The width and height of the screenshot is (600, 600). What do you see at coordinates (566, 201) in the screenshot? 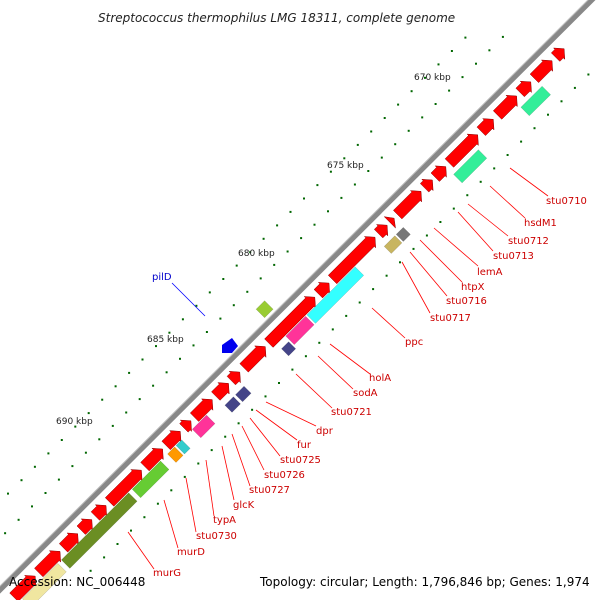
I see `gene-label-stu0710: stu0710` at bounding box center [566, 201].